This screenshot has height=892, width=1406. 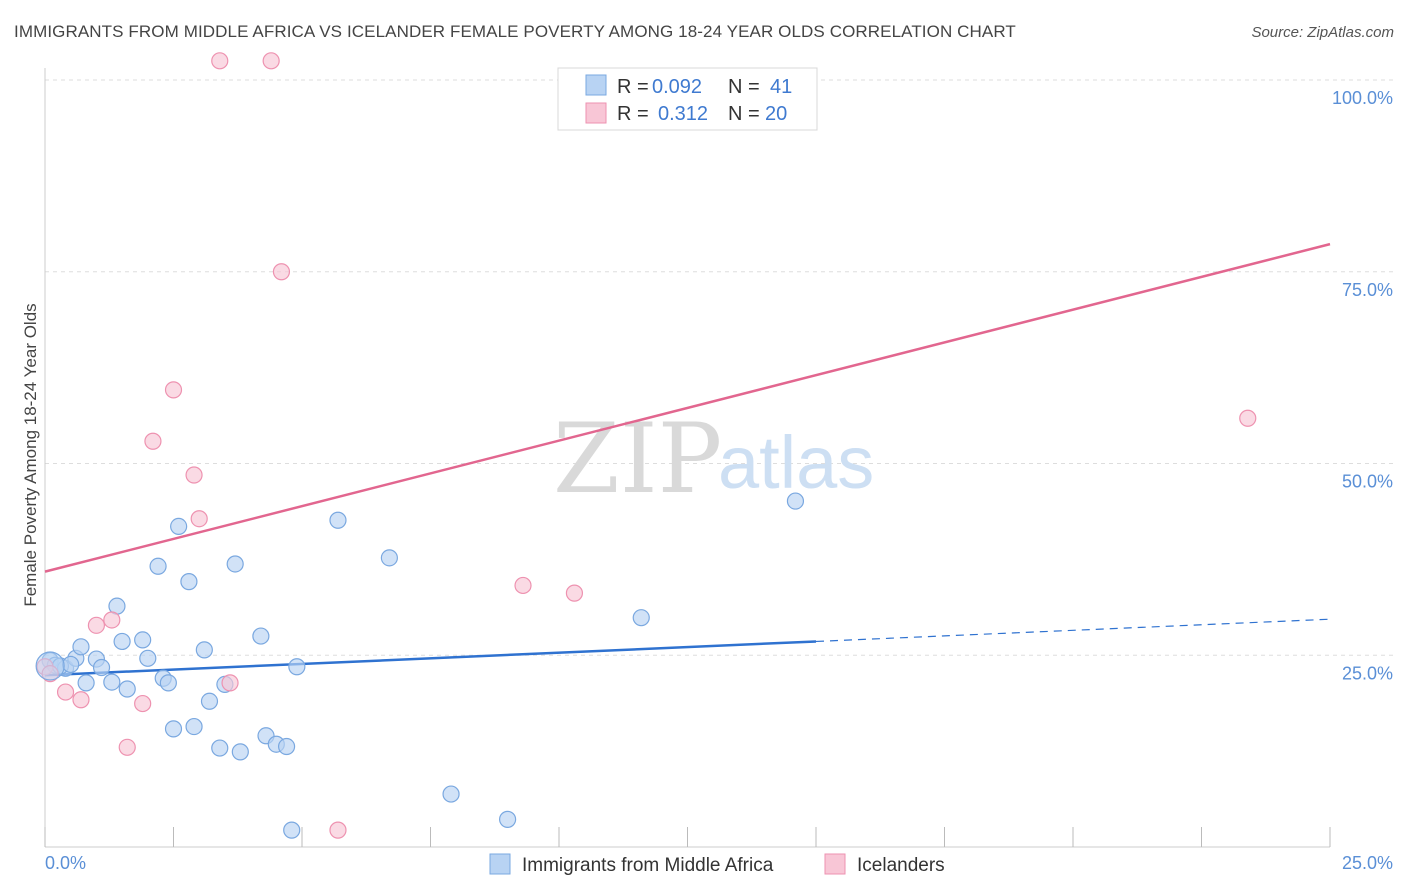 What do you see at coordinates (1367, 863) in the screenshot?
I see `x-tick-label-1: 25.0%` at bounding box center [1367, 863].